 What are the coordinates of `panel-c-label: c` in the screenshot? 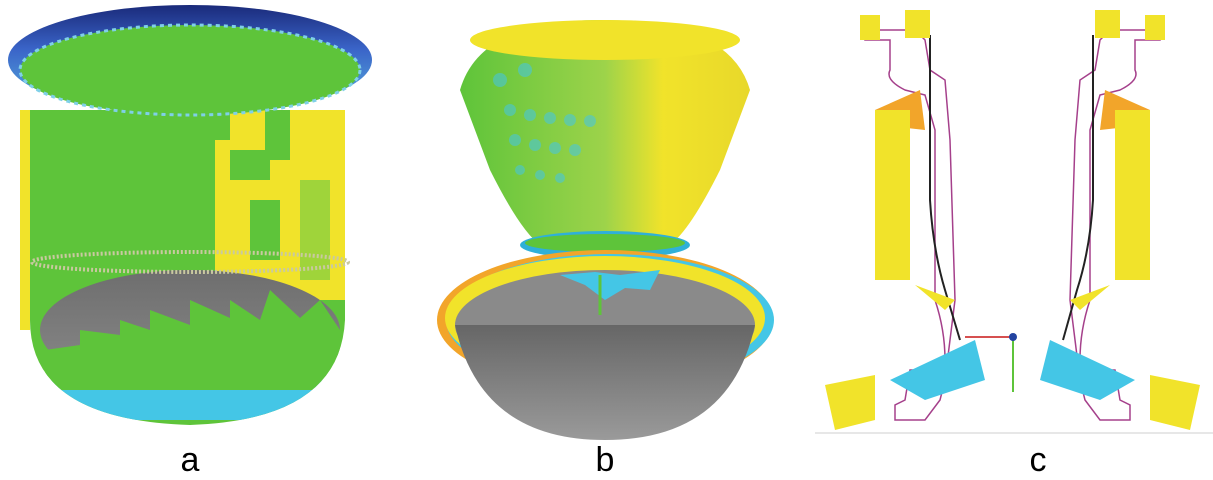 It's located at (1038, 460).